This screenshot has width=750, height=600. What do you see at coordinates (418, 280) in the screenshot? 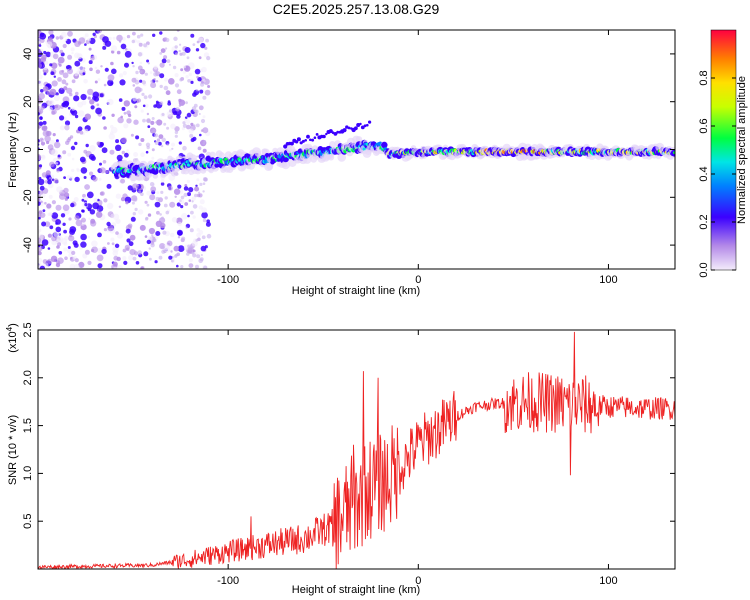
I see `spectrogram-xtick-label: 0` at bounding box center [418, 280].